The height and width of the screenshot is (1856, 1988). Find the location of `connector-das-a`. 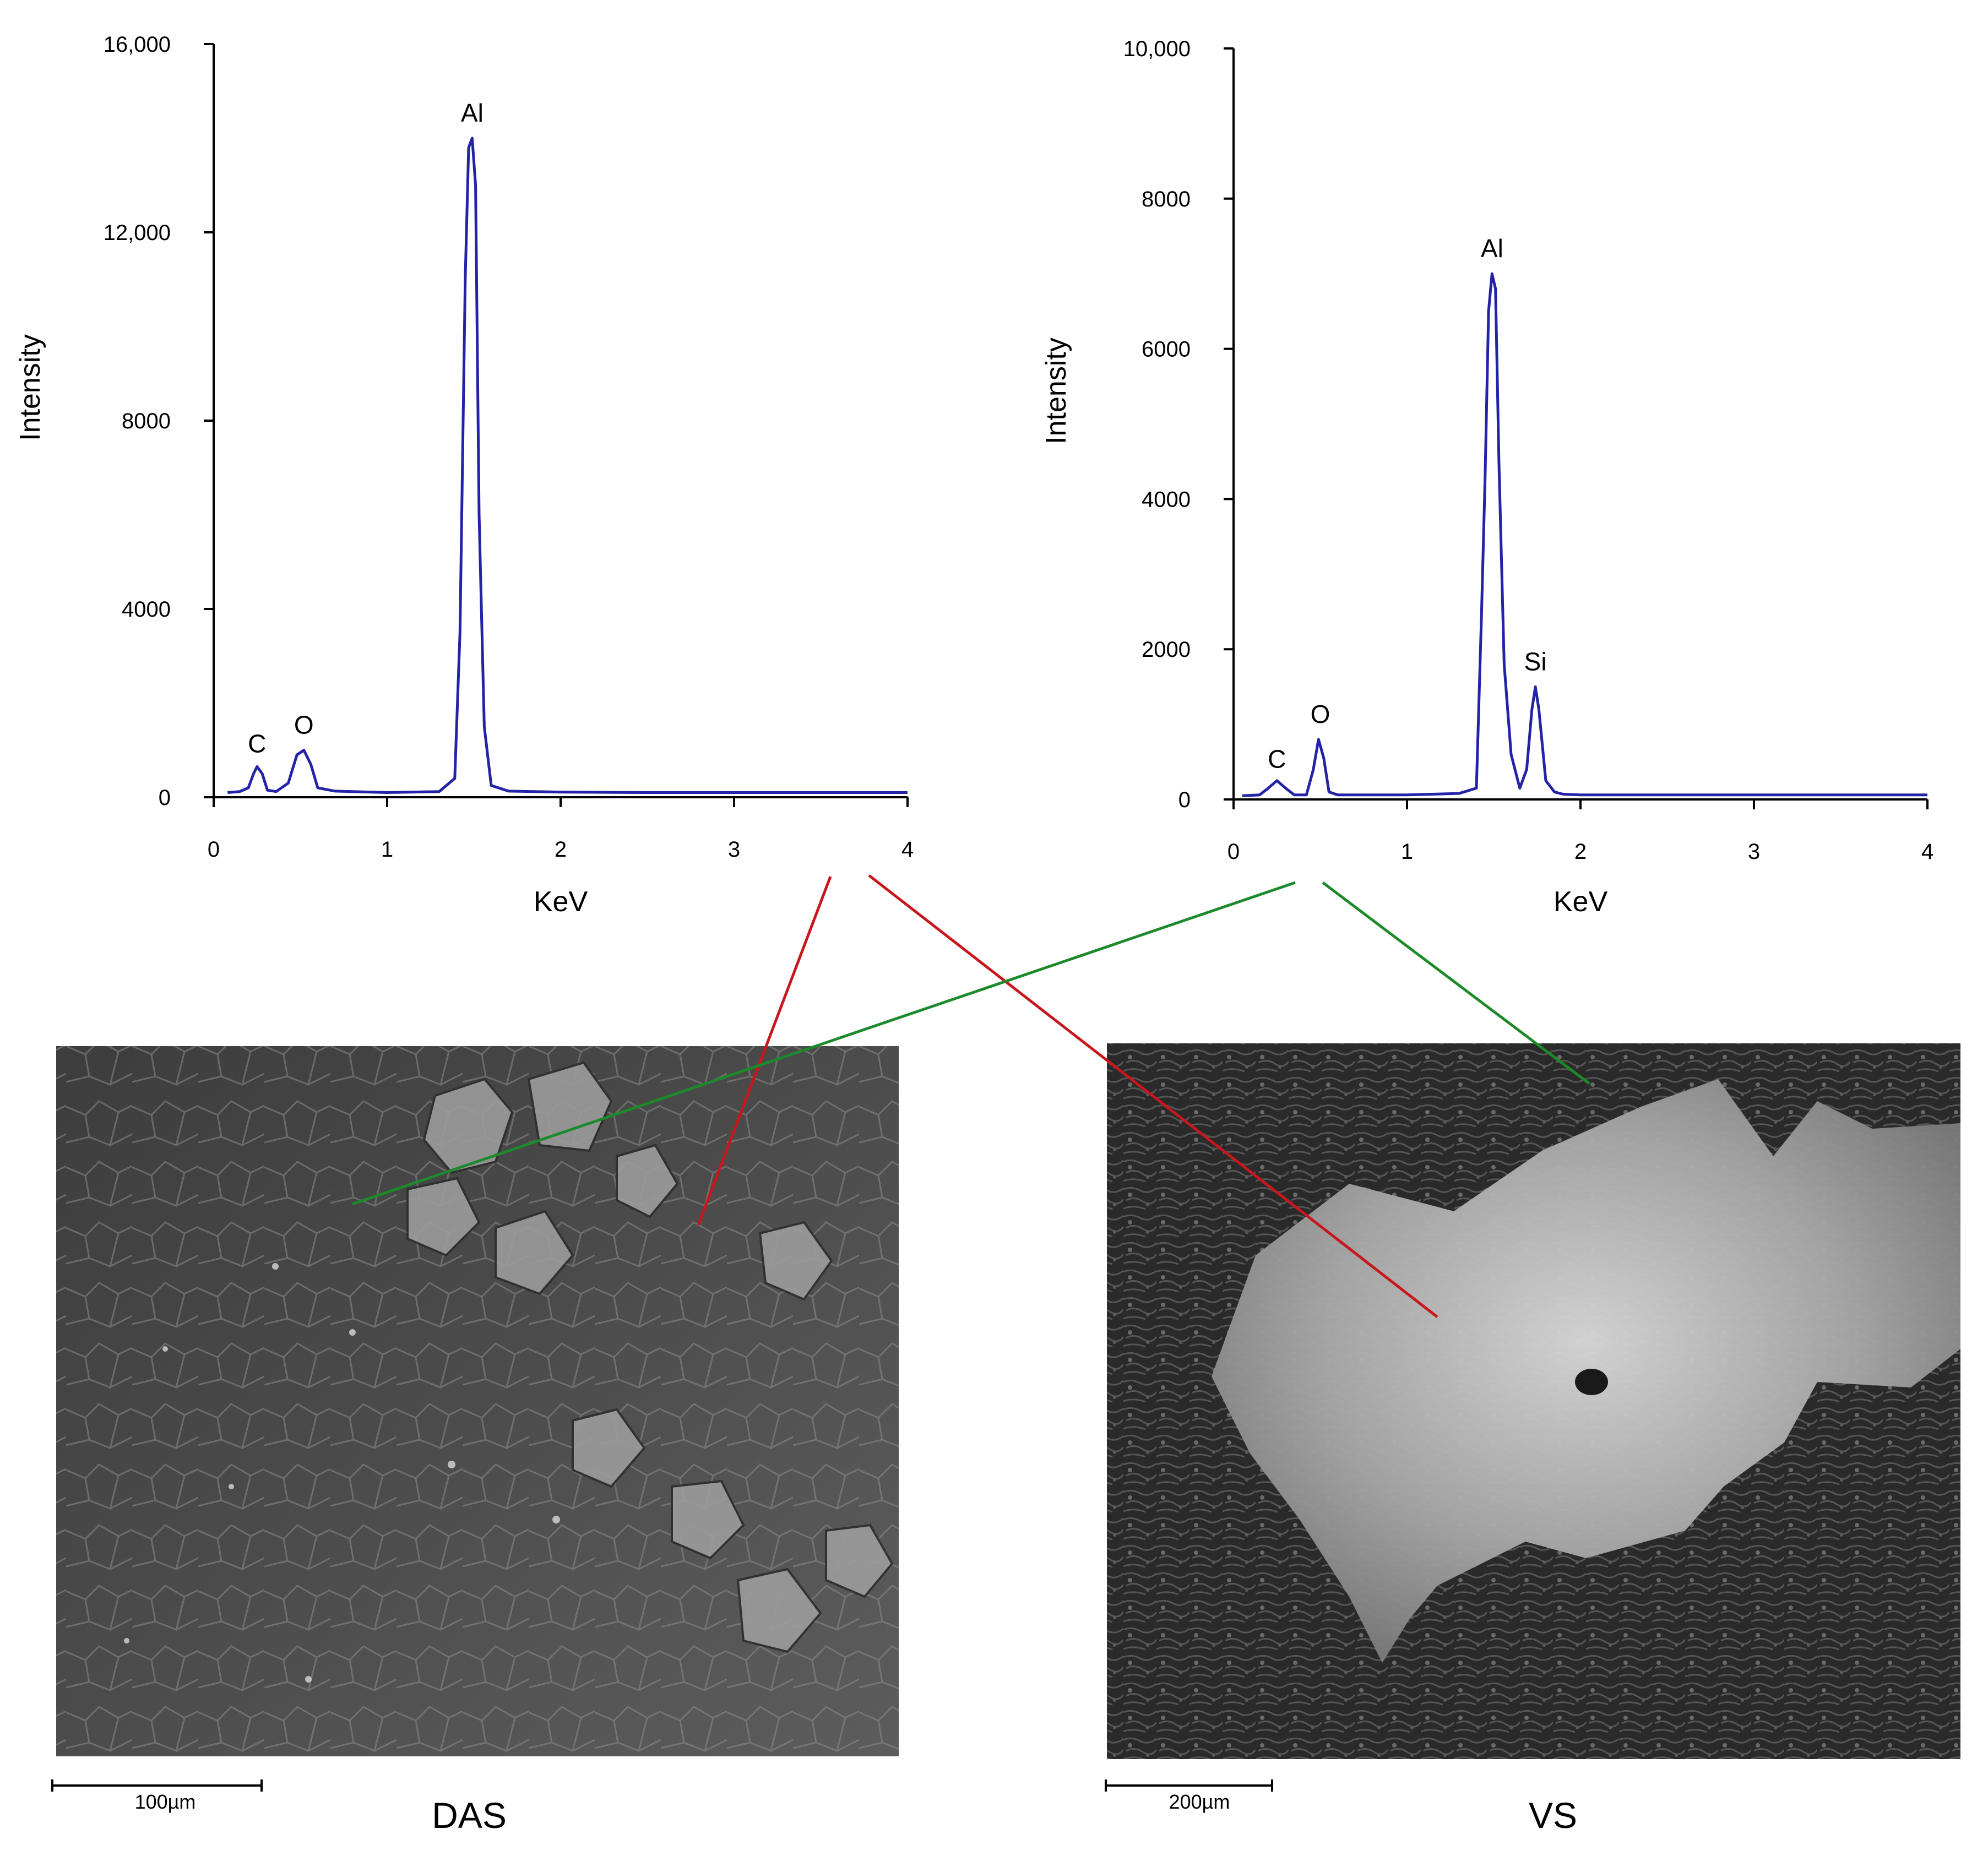

connector-das-a is located at coordinates (764, 1051).